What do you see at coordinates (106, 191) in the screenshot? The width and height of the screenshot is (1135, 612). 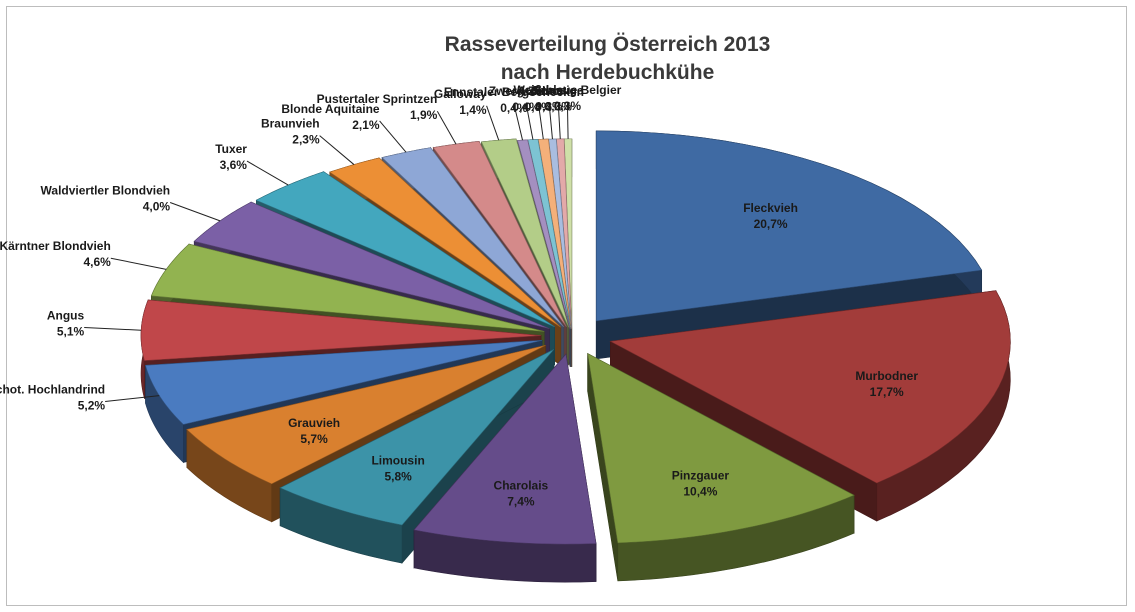 I see `slice-label: Waldviertler Blondvieh` at bounding box center [106, 191].